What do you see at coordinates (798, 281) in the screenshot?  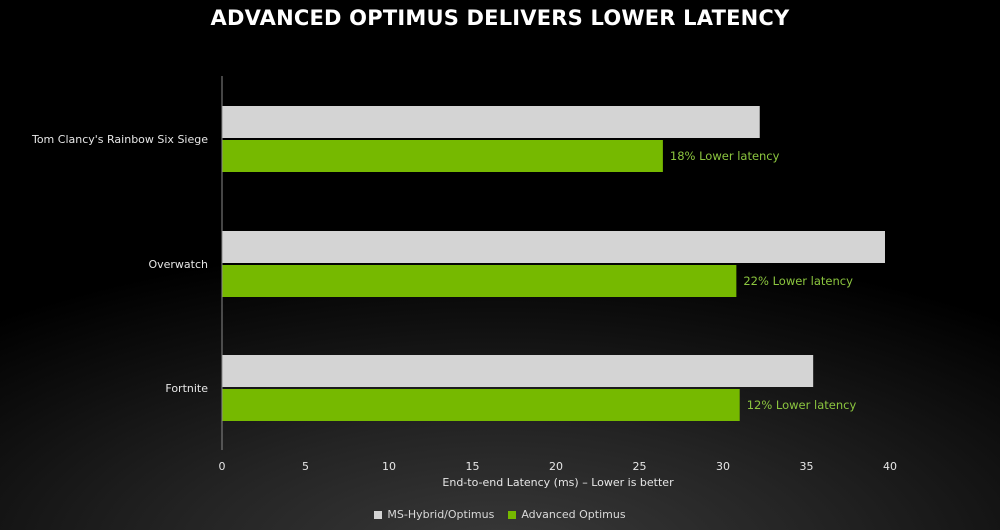 I see `latency-annotation: 22% Lower latency` at bounding box center [798, 281].